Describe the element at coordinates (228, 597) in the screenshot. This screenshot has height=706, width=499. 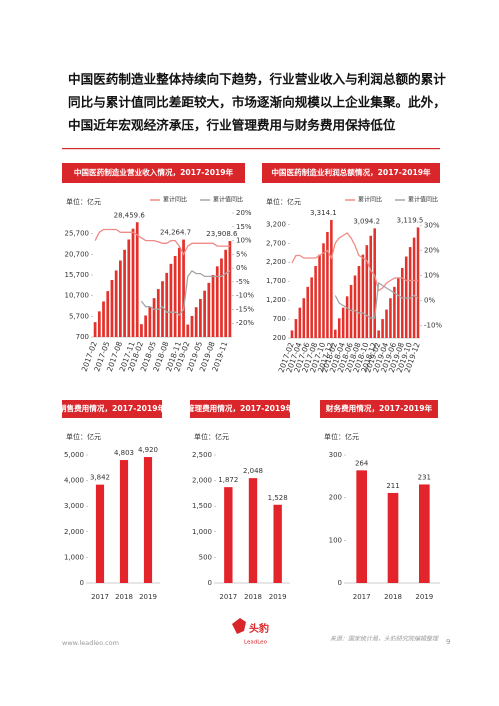
I see `x-tick-label: 2017` at that location.